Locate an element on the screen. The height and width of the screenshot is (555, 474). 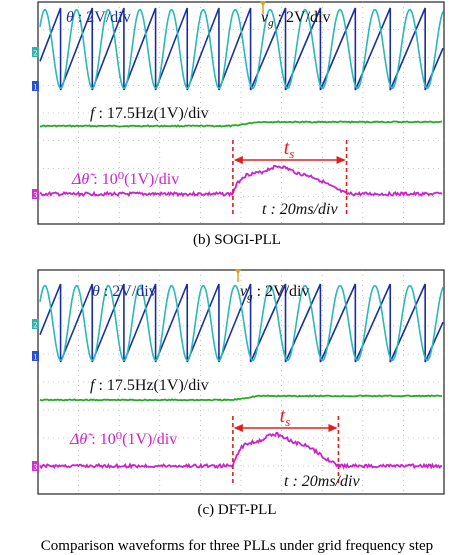
caption-b: (b) SOGI-PLL is located at coordinates (237, 240).